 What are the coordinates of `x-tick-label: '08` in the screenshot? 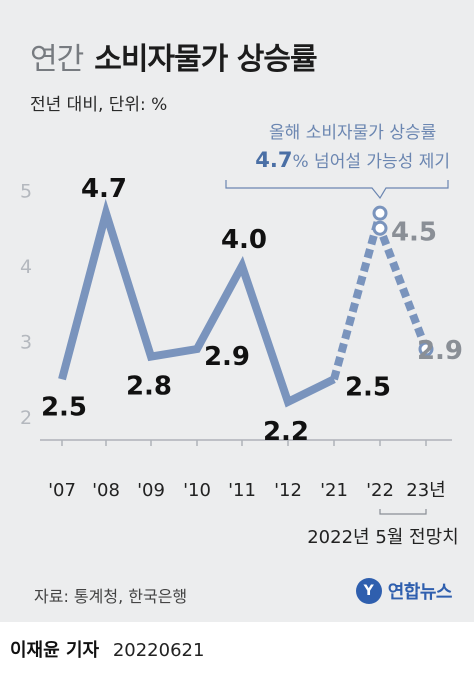 It's located at (106, 490).